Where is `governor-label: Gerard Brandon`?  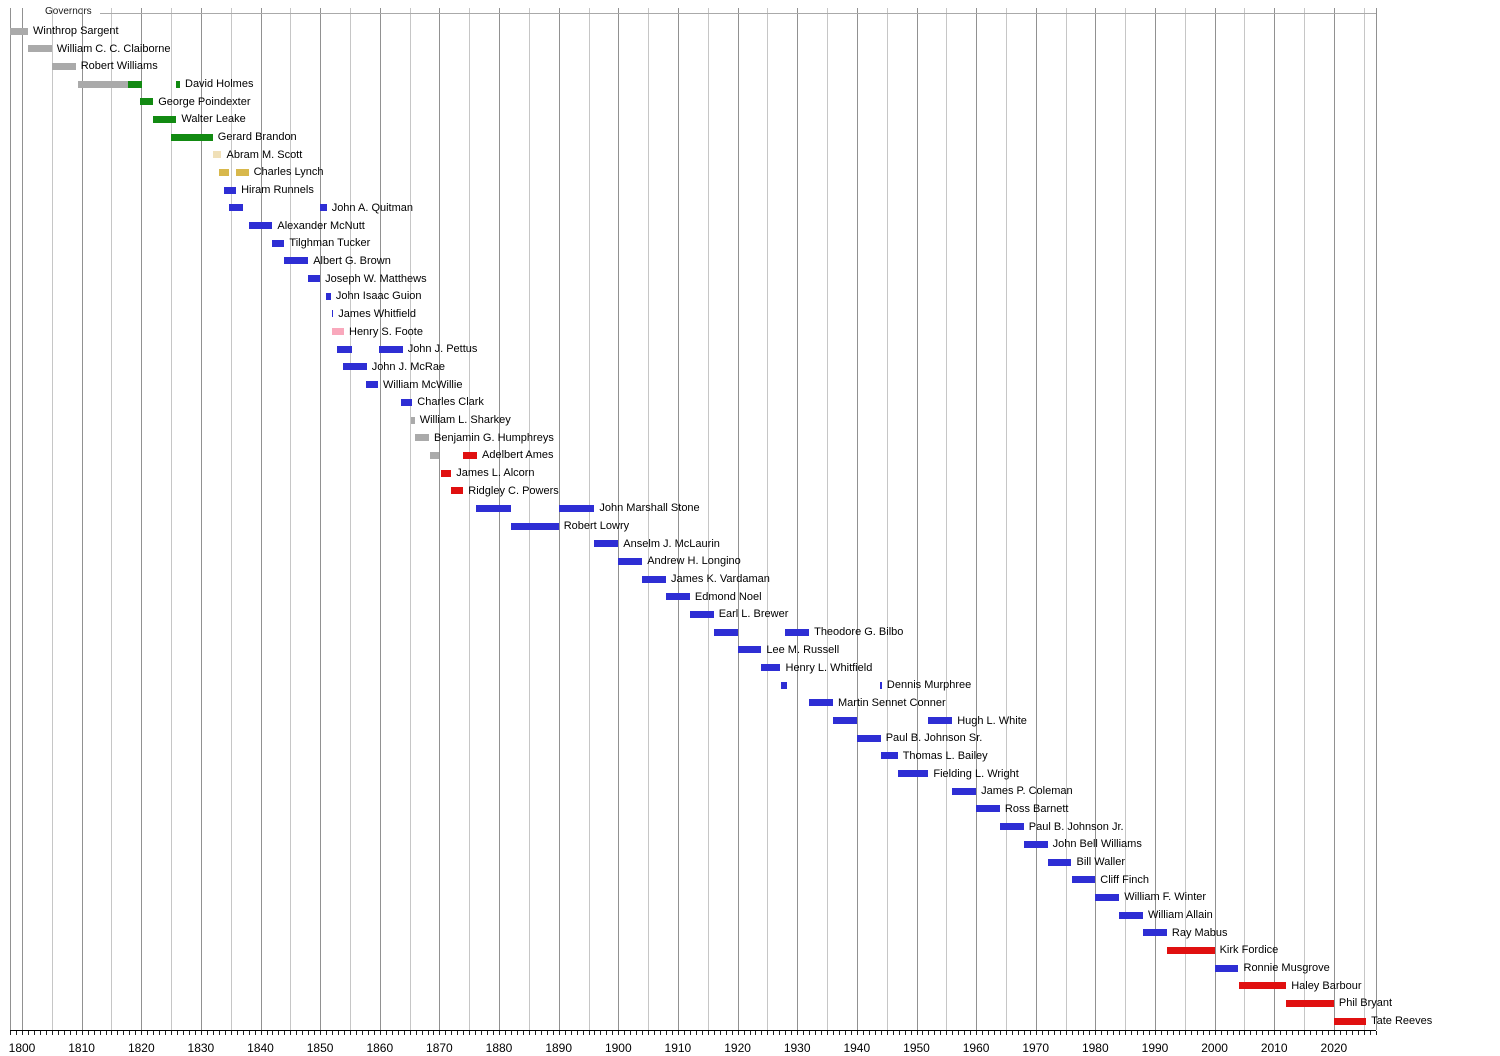
governor-label: Gerard Brandon is located at coordinates (257, 137).